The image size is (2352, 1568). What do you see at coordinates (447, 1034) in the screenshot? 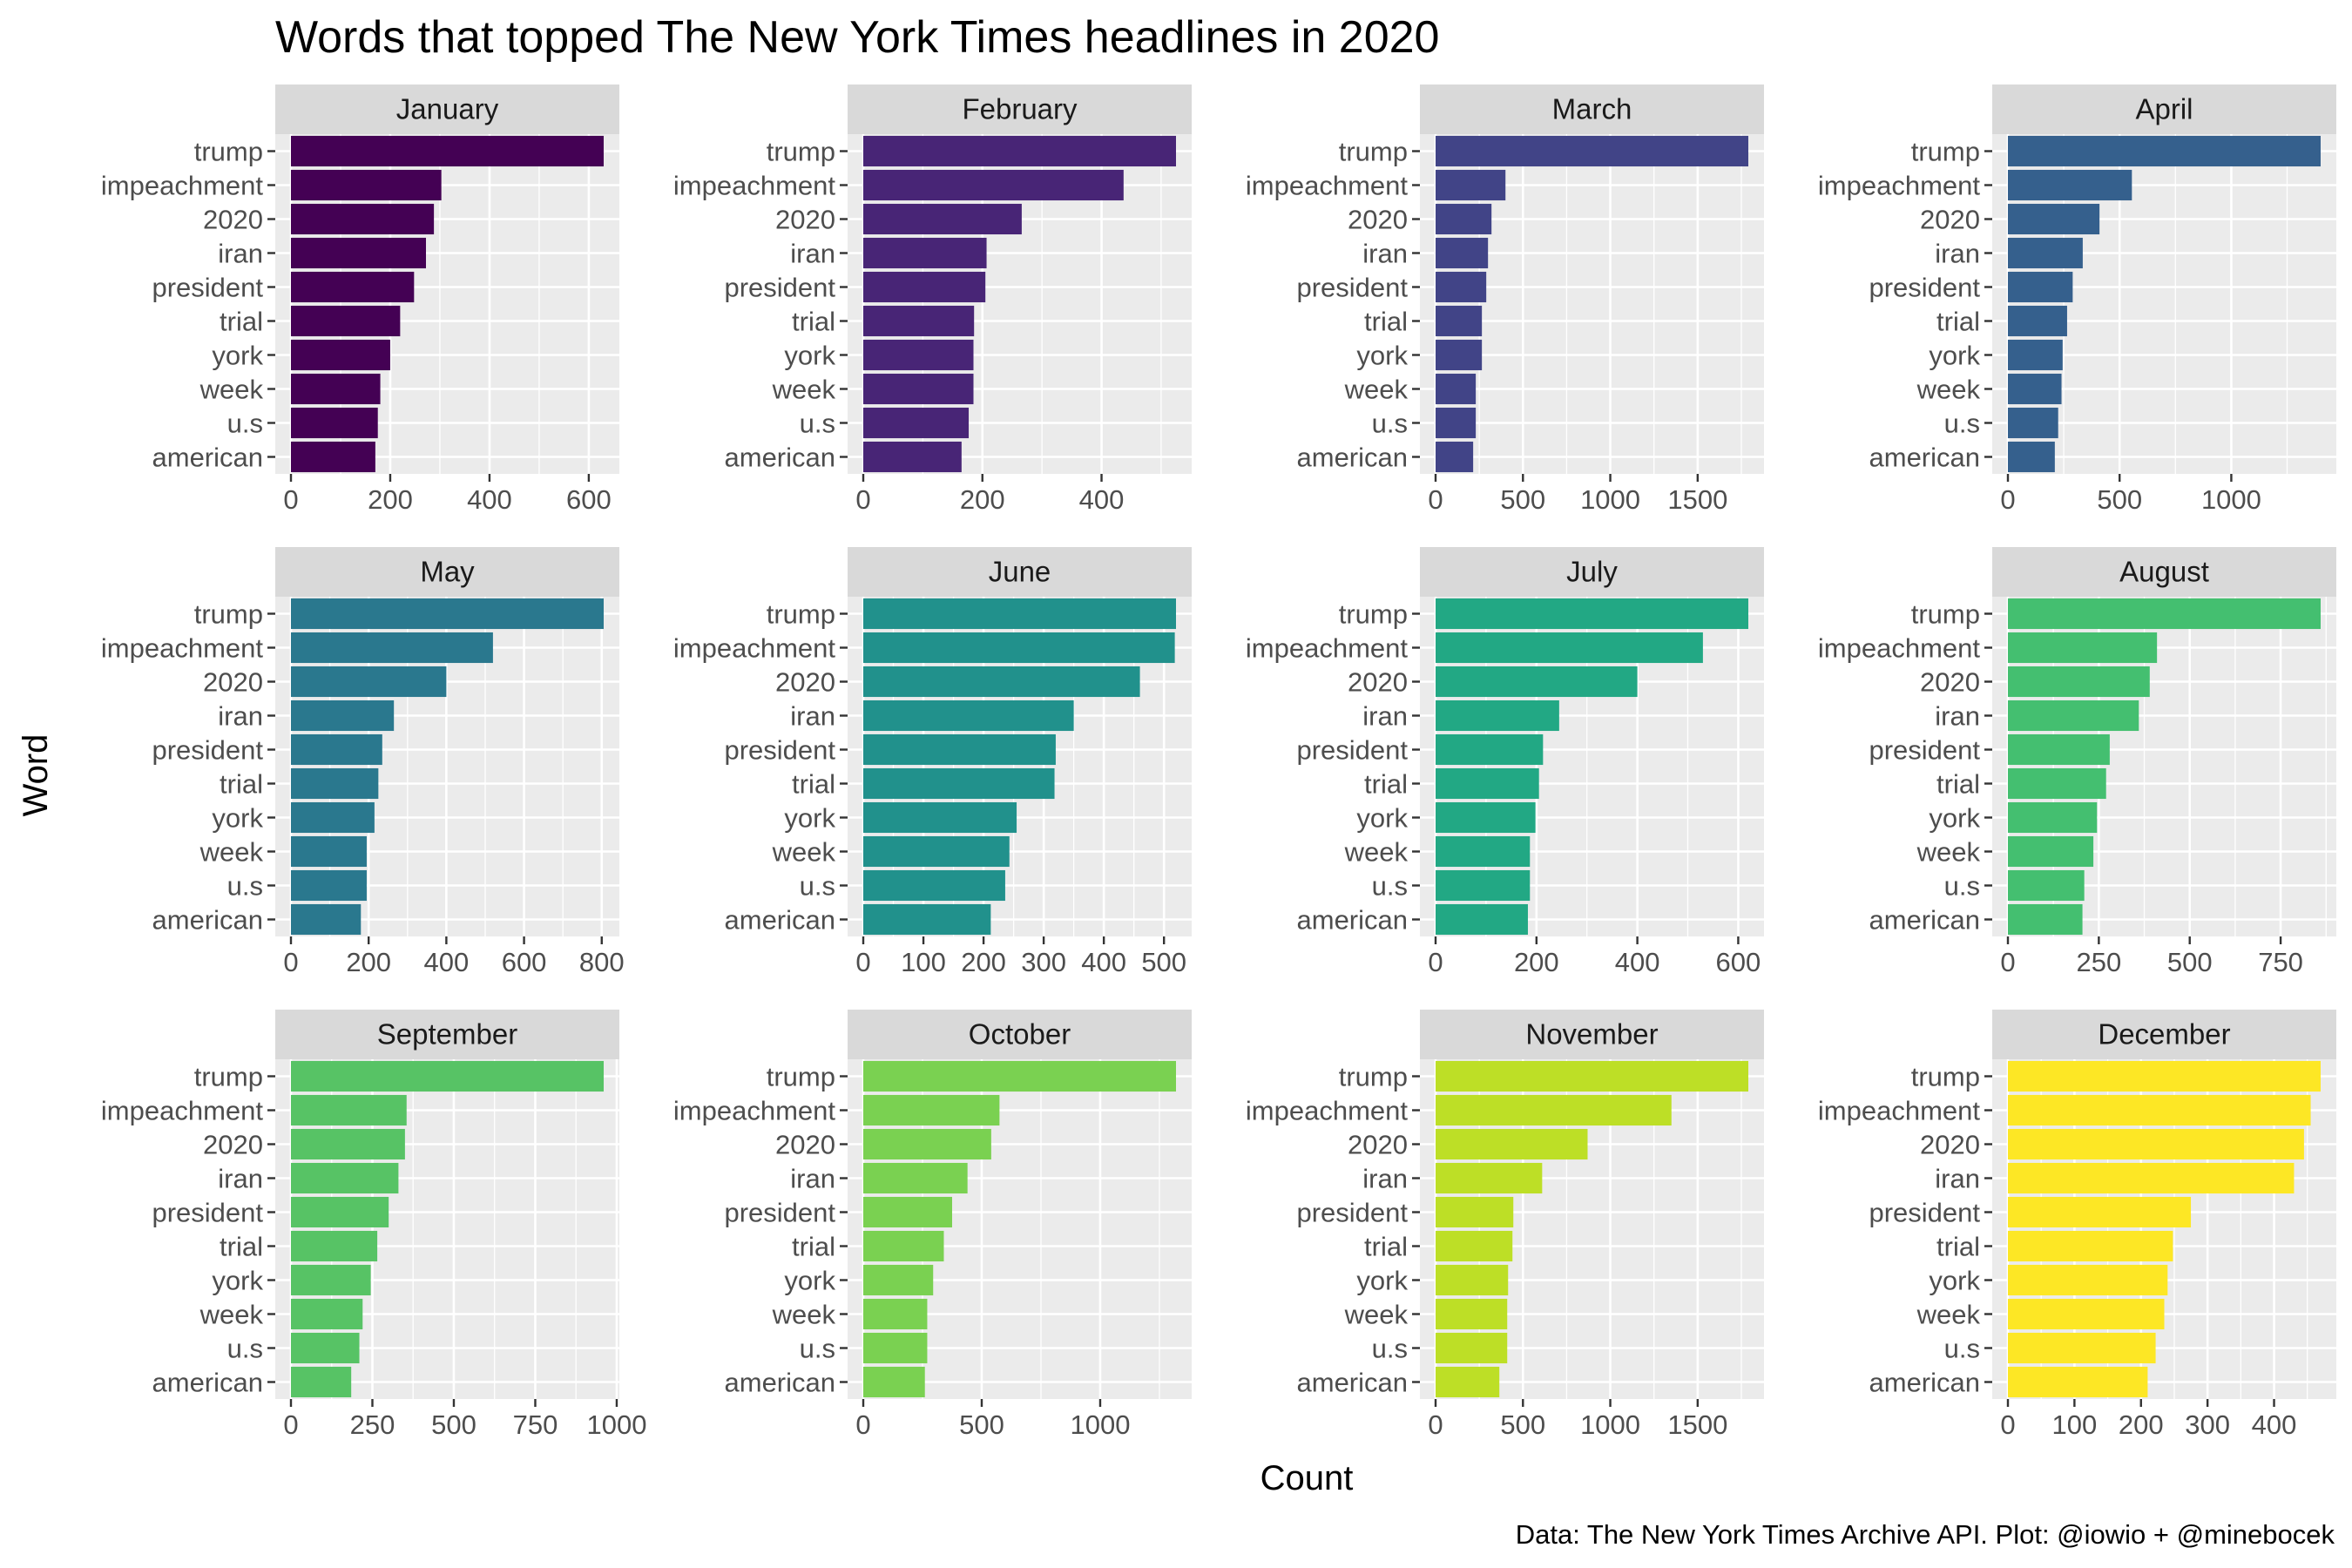
I see `facet-strip-label: September` at bounding box center [447, 1034].